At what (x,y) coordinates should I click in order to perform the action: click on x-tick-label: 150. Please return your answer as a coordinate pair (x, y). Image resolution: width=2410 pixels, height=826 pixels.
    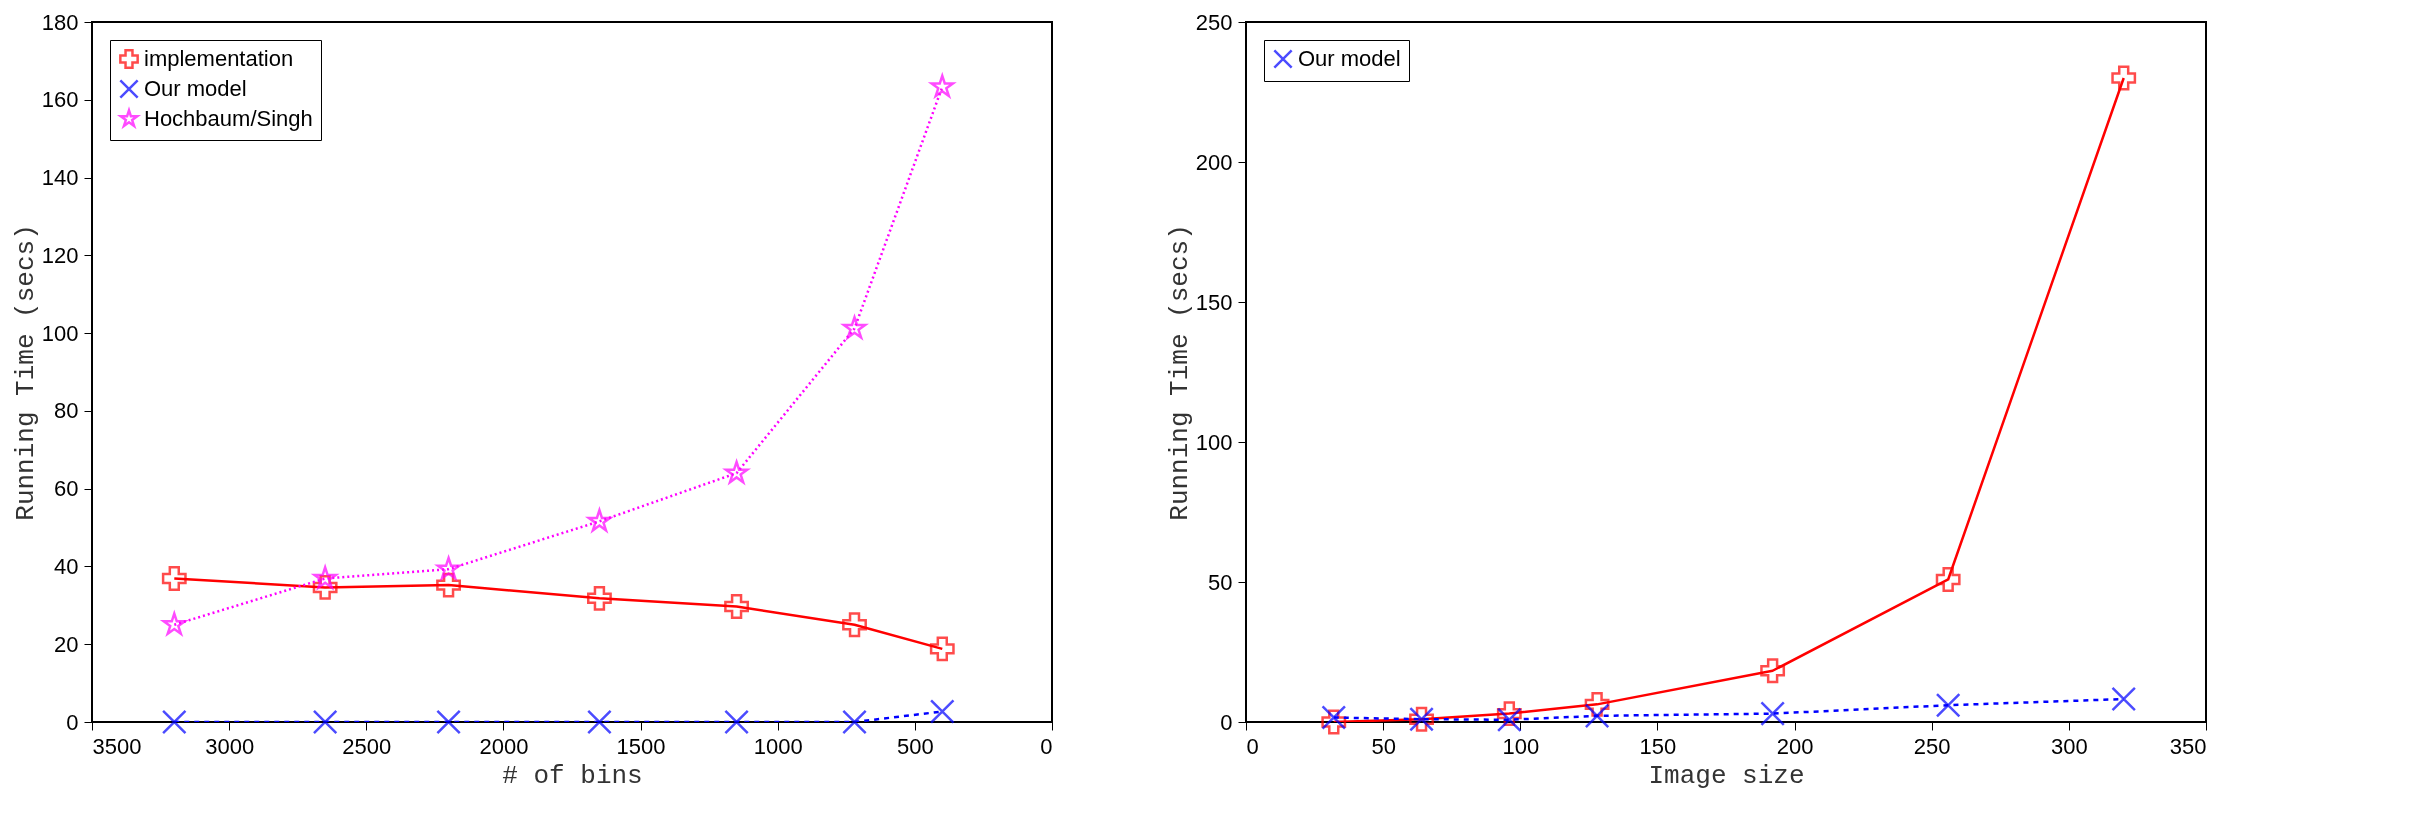
    Looking at the image, I should click on (1658, 746).